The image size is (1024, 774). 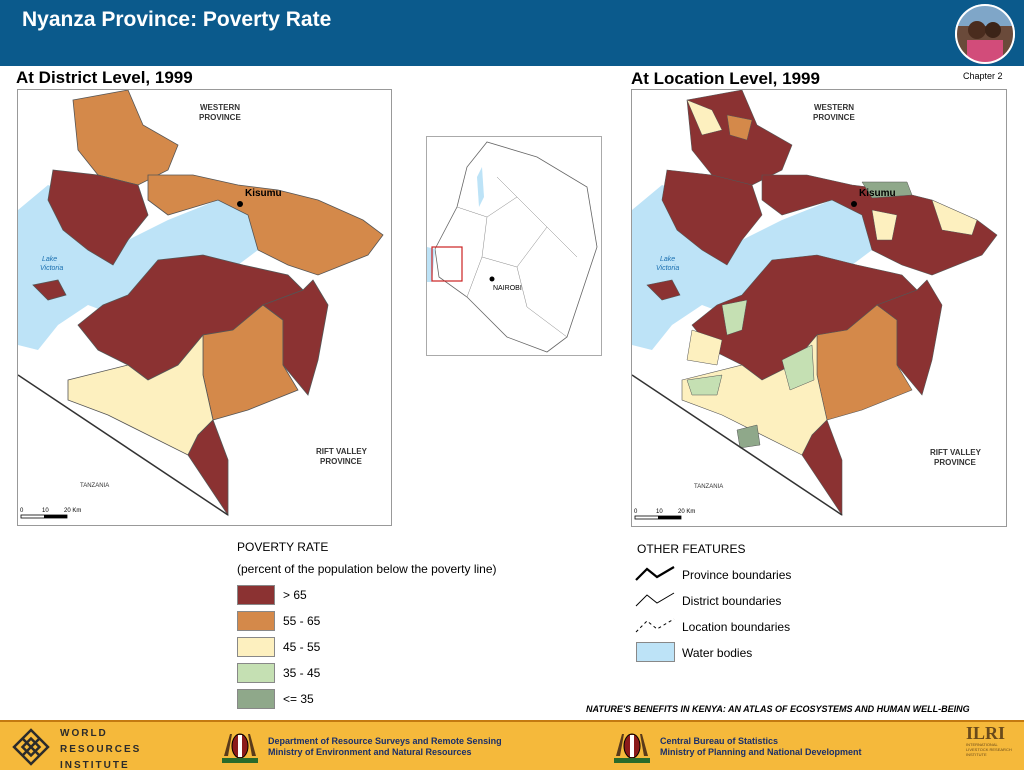 I want to click on province-boundary-south, so click(x=737, y=445).